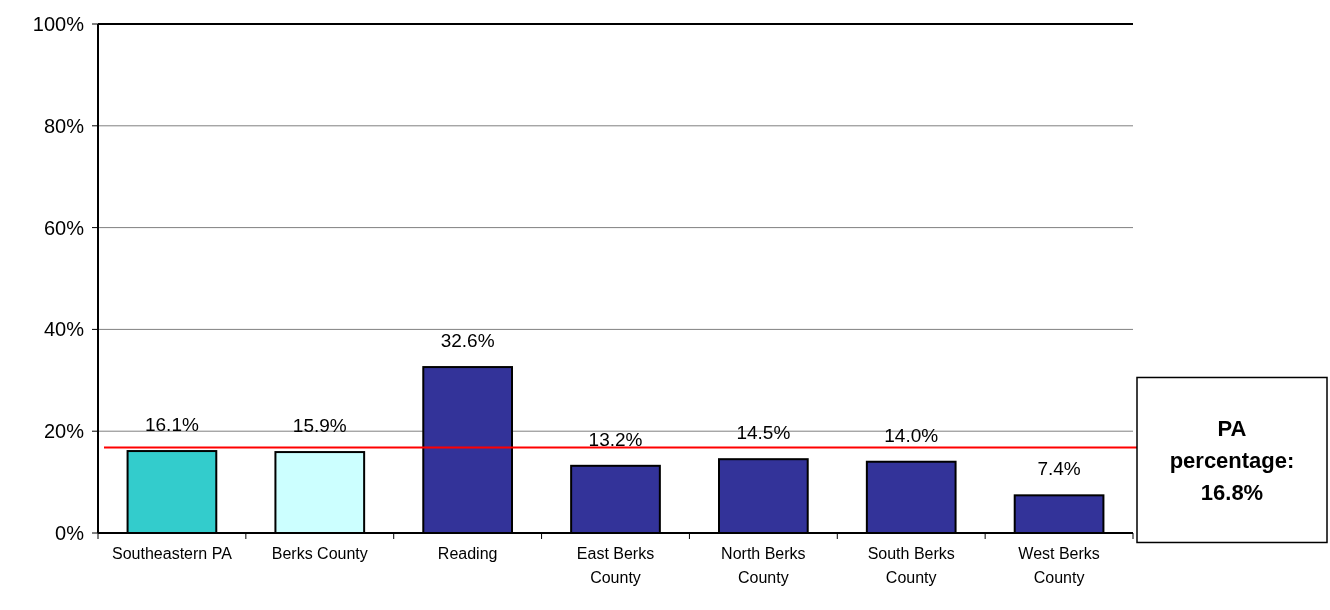 The height and width of the screenshot is (610, 1330). What do you see at coordinates (70, 533) in the screenshot?
I see `y-tick-label: 0%` at bounding box center [70, 533].